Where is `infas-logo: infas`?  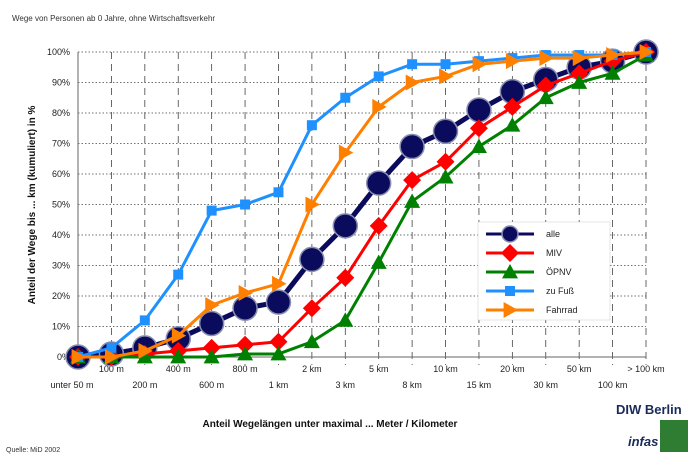
infas-logo: infas is located at coordinates (658, 436).